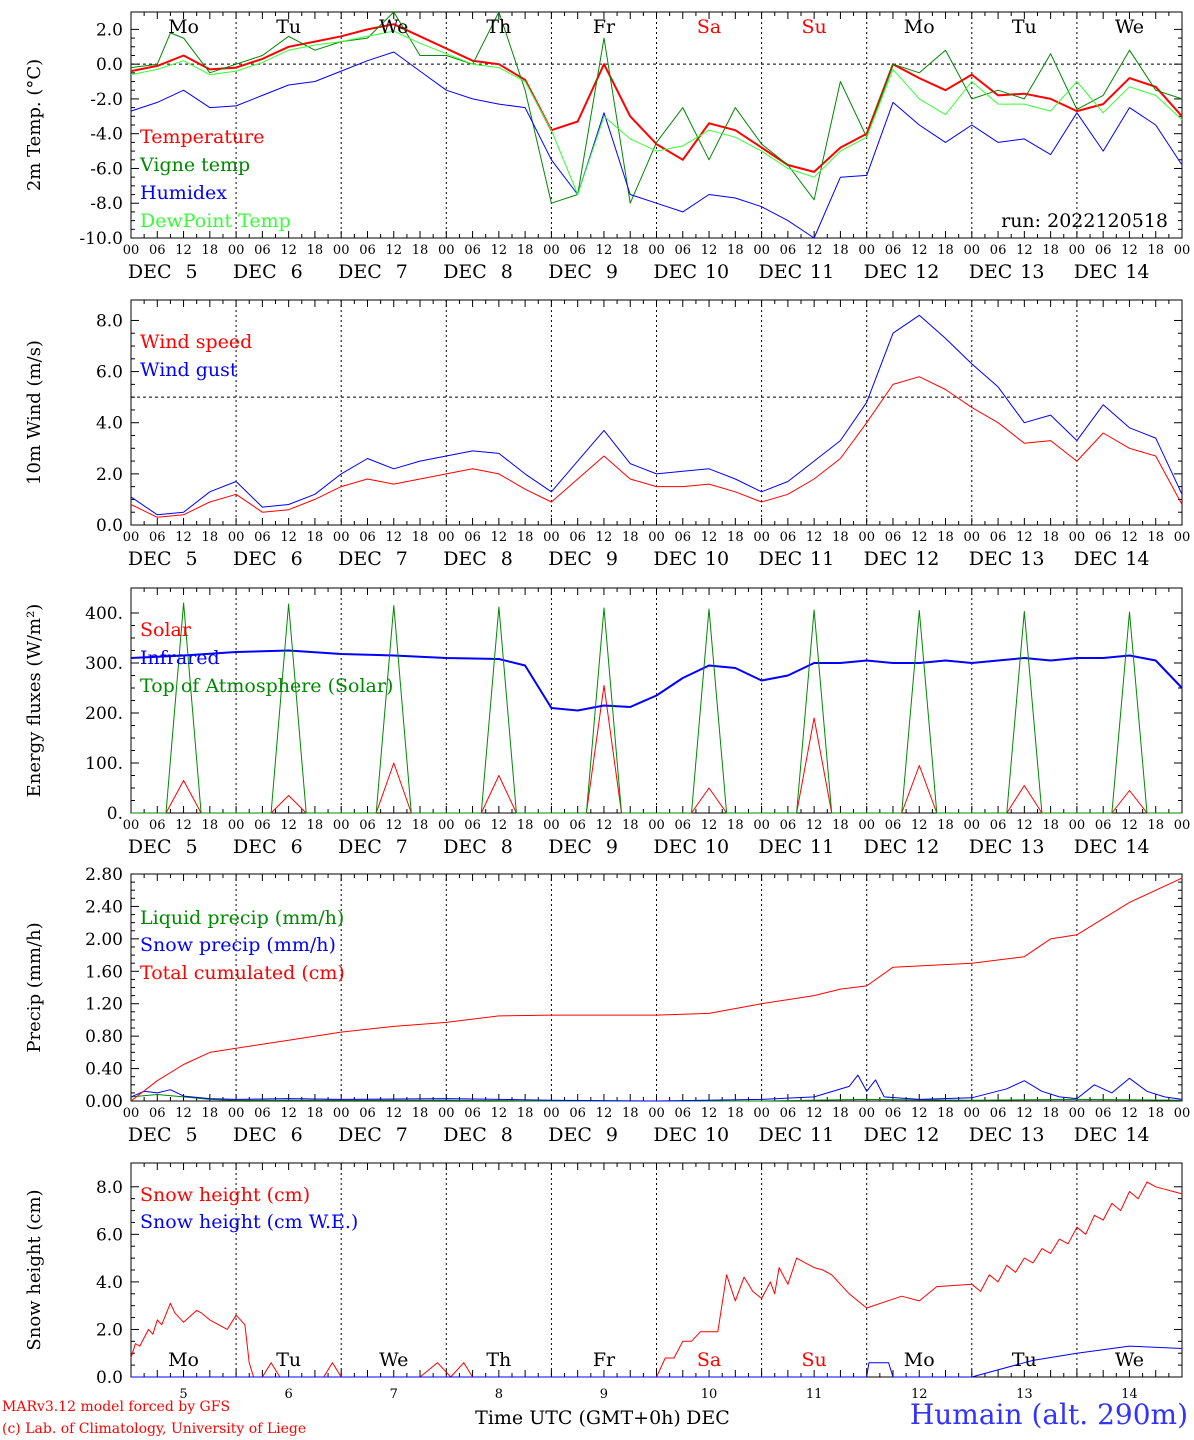 Image resolution: width=1194 pixels, height=1440 pixels. Describe the element at coordinates (288, 1360) in the screenshot. I see `weekday-label: Tu` at that location.